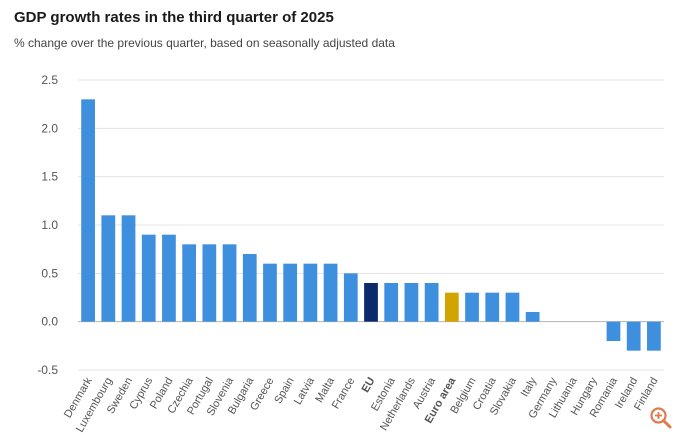 The width and height of the screenshot is (680, 437). Describe the element at coordinates (49, 225) in the screenshot. I see `y-tick-label: 1.0` at that location.